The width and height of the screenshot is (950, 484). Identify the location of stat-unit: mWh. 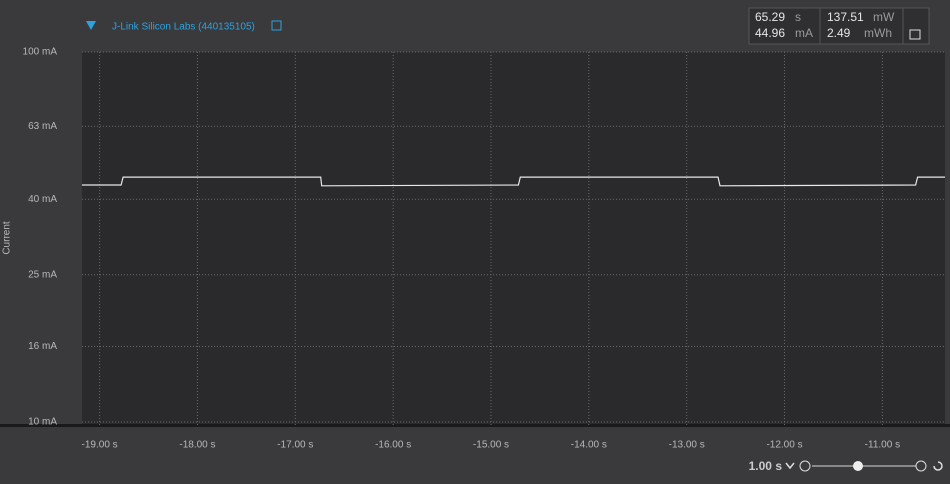
(878, 33).